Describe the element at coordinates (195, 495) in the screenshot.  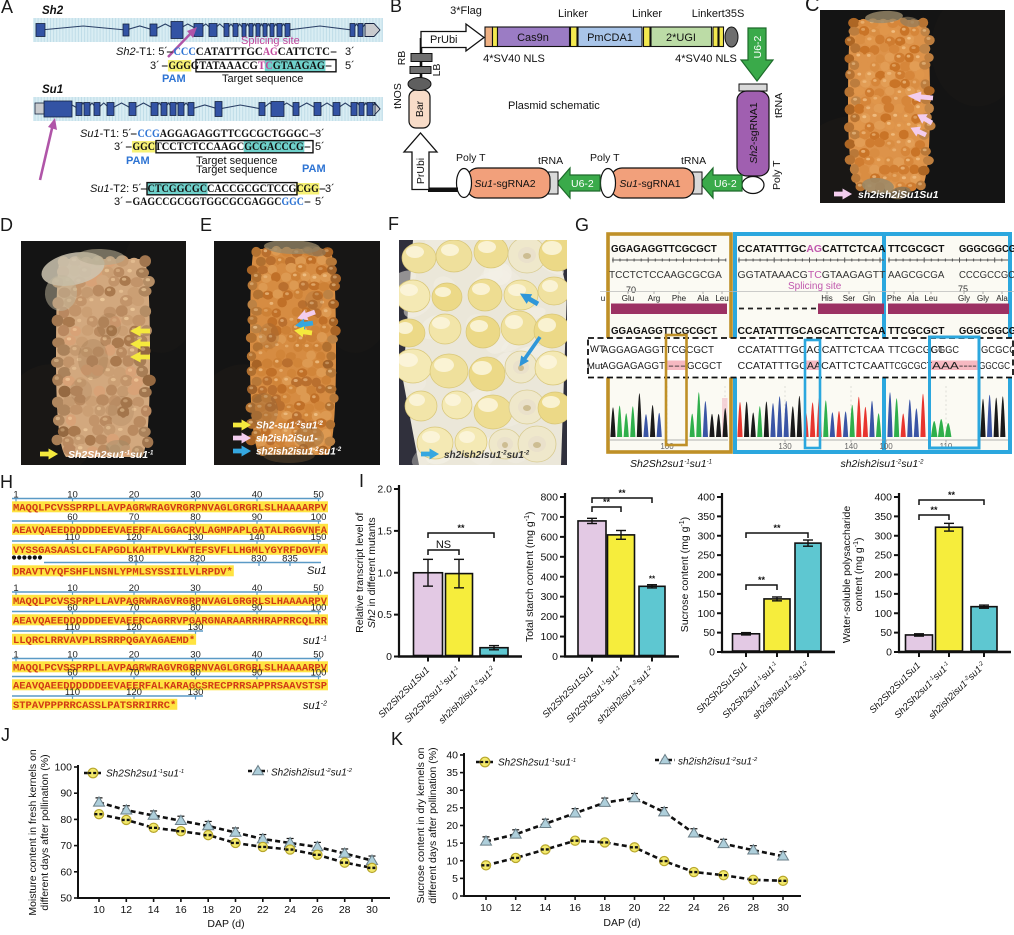
I see `svg-text: 30` at that location.